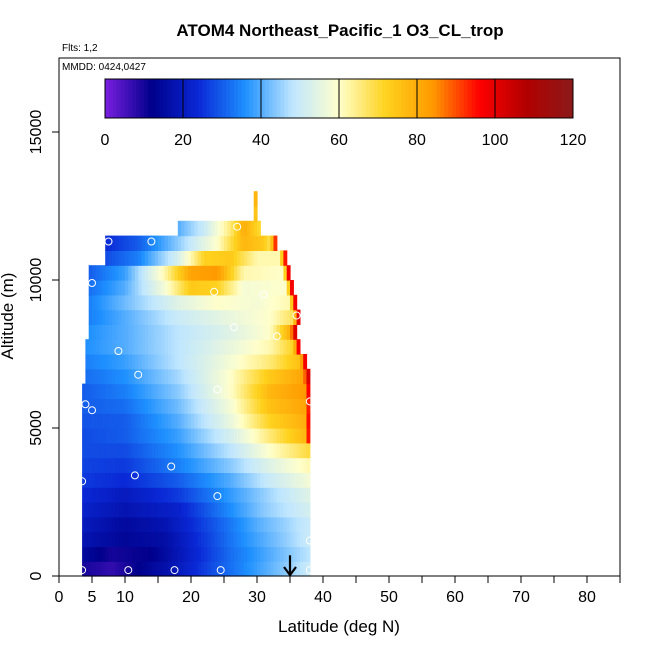 This screenshot has width=650, height=650. Describe the element at coordinates (59, 597) in the screenshot. I see `x-tick-label: 0` at that location.